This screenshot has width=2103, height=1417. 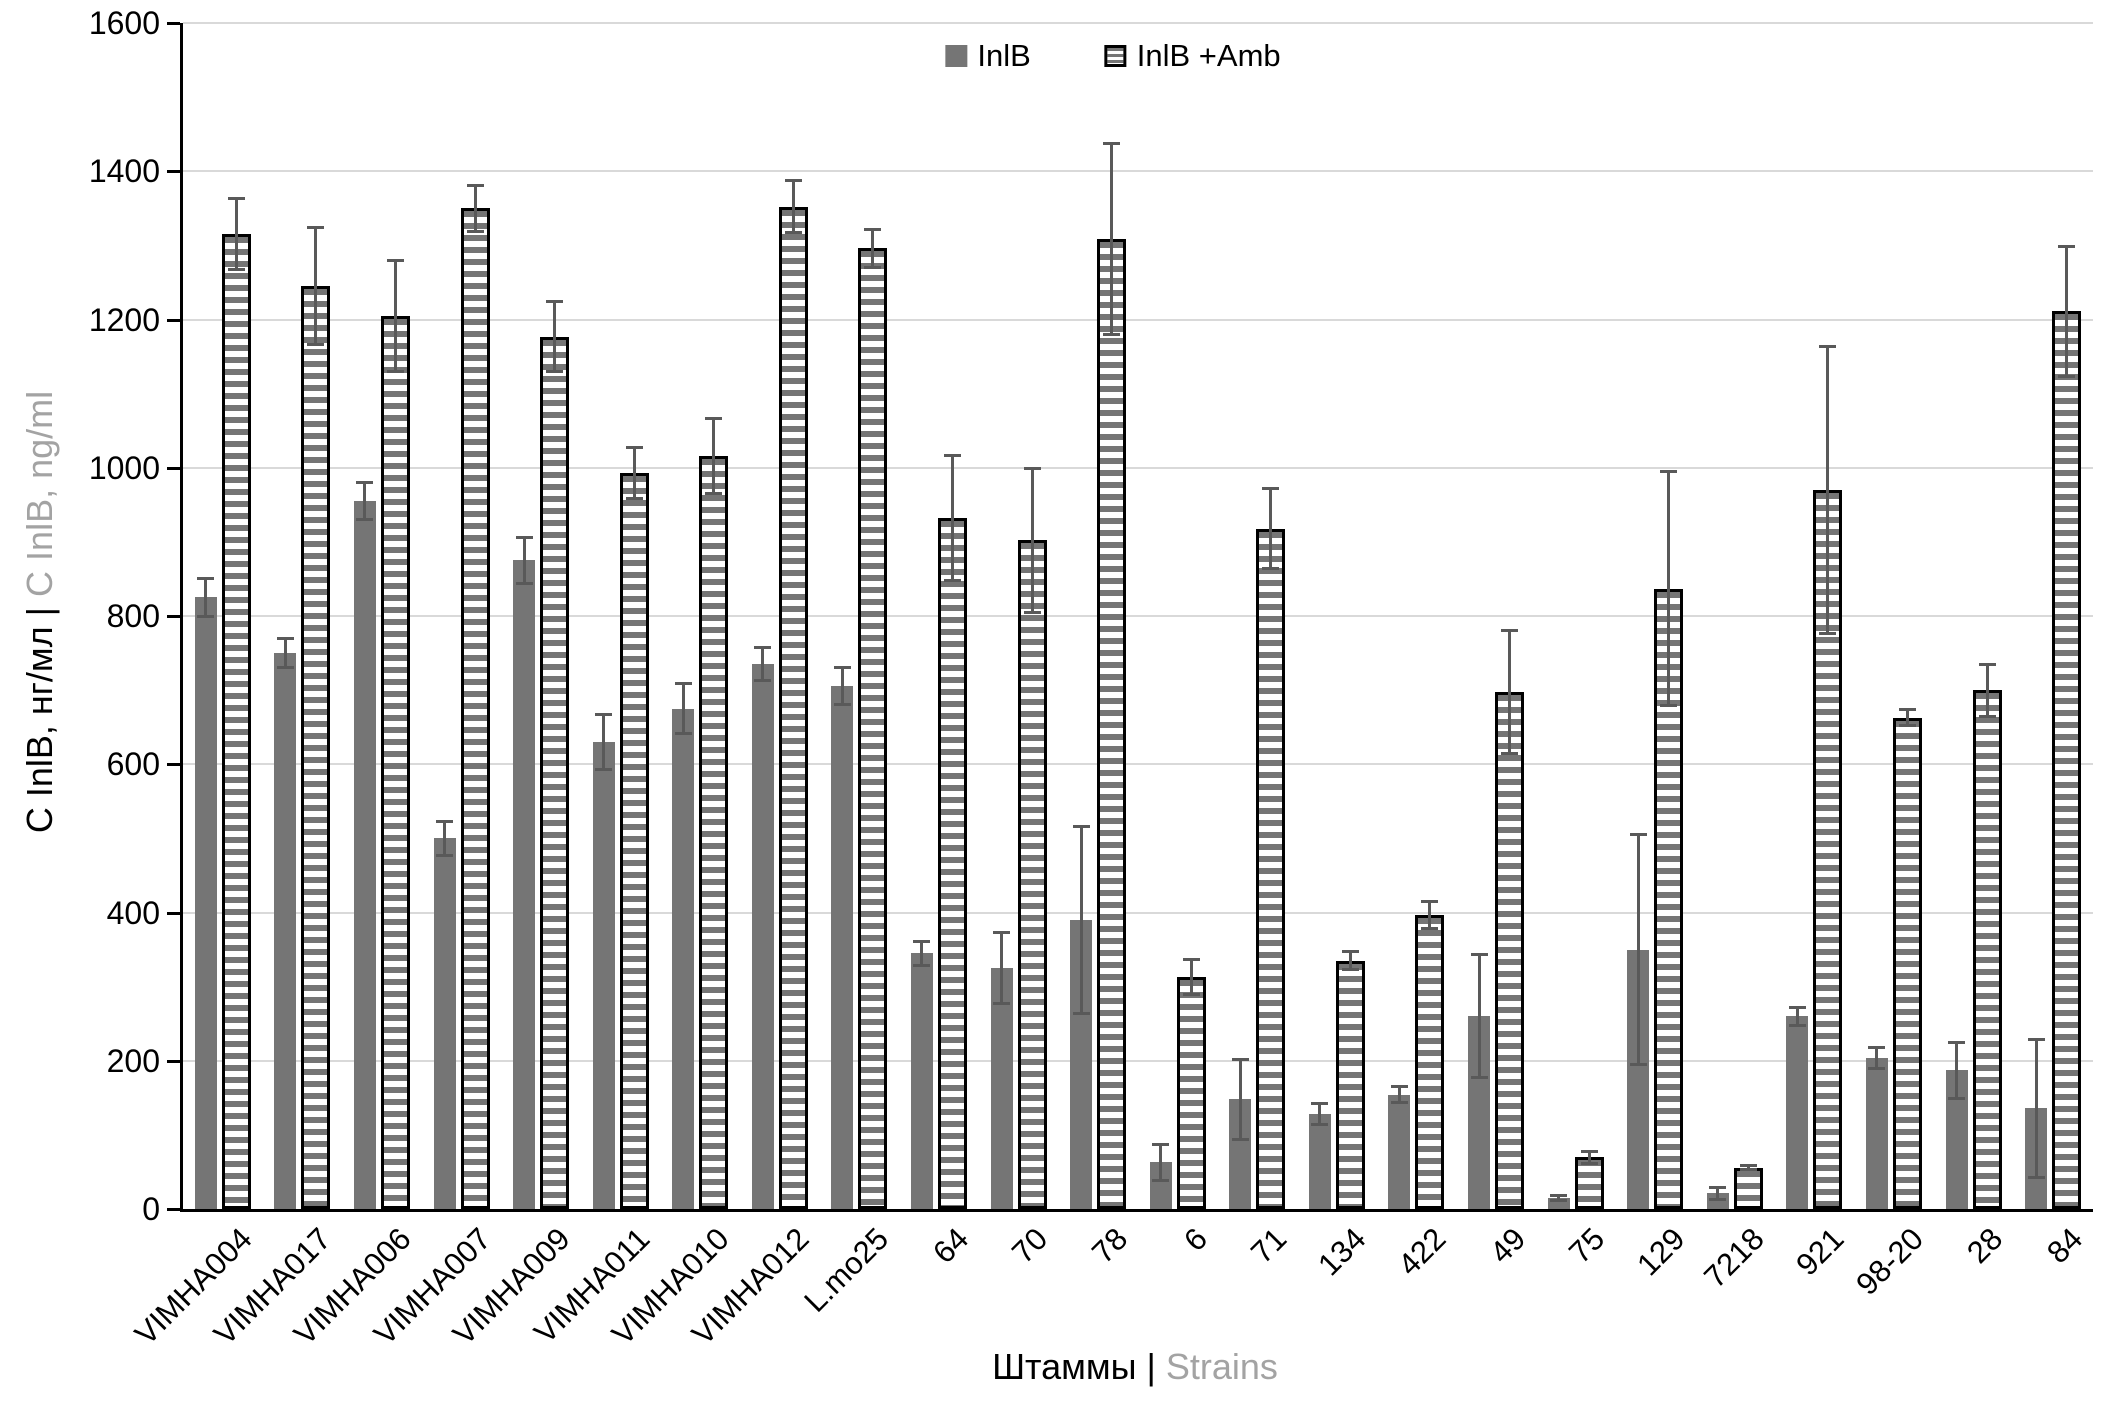 I want to click on bar-inlb-VIMHA017, so click(x=285, y=931).